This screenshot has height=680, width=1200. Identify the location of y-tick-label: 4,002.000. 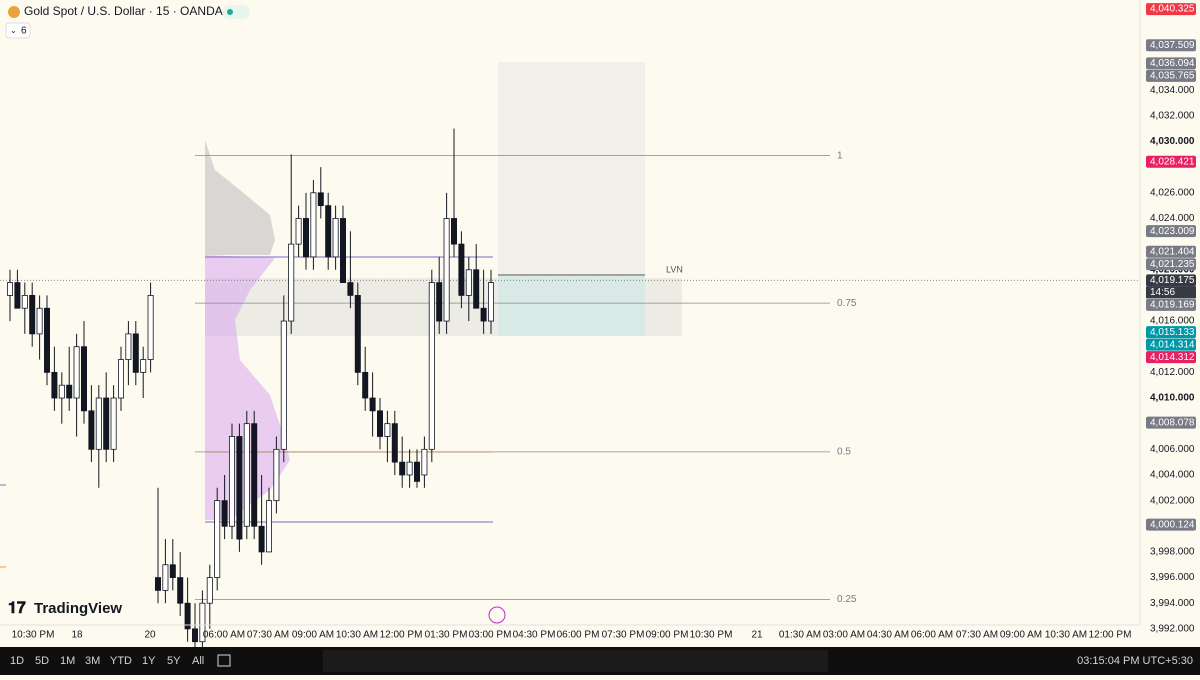
(1172, 500).